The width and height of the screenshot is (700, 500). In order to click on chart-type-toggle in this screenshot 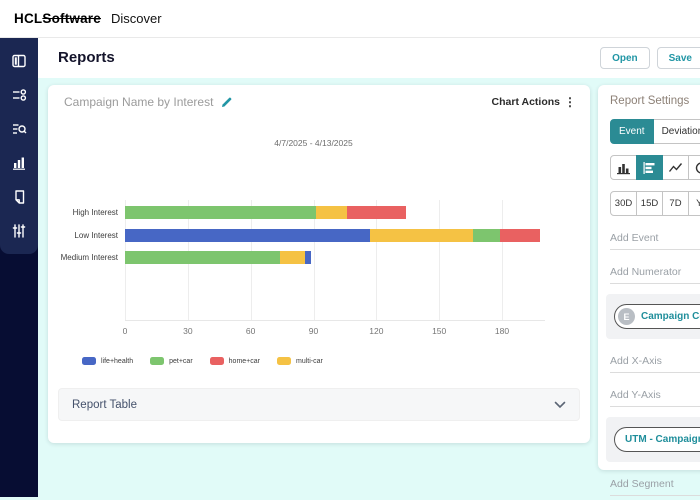, I will do `click(655, 167)`.